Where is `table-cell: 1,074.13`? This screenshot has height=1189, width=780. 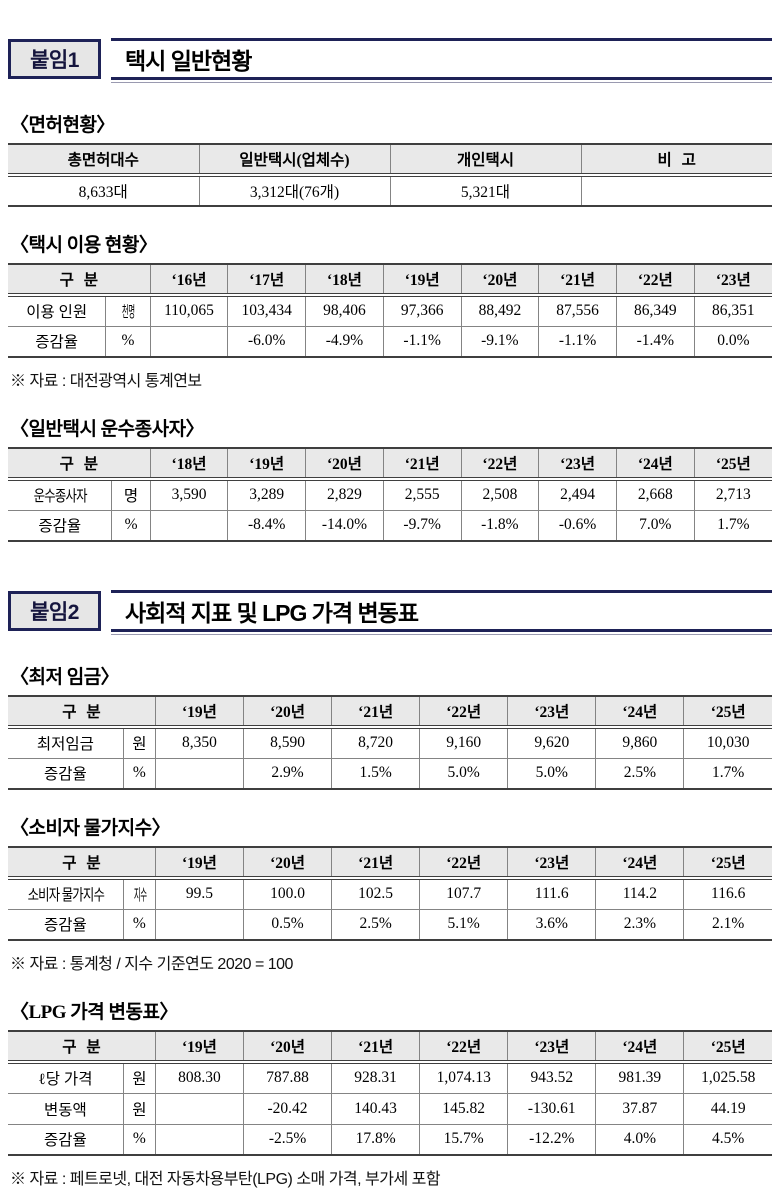
table-cell: 1,074.13 is located at coordinates (464, 1077).